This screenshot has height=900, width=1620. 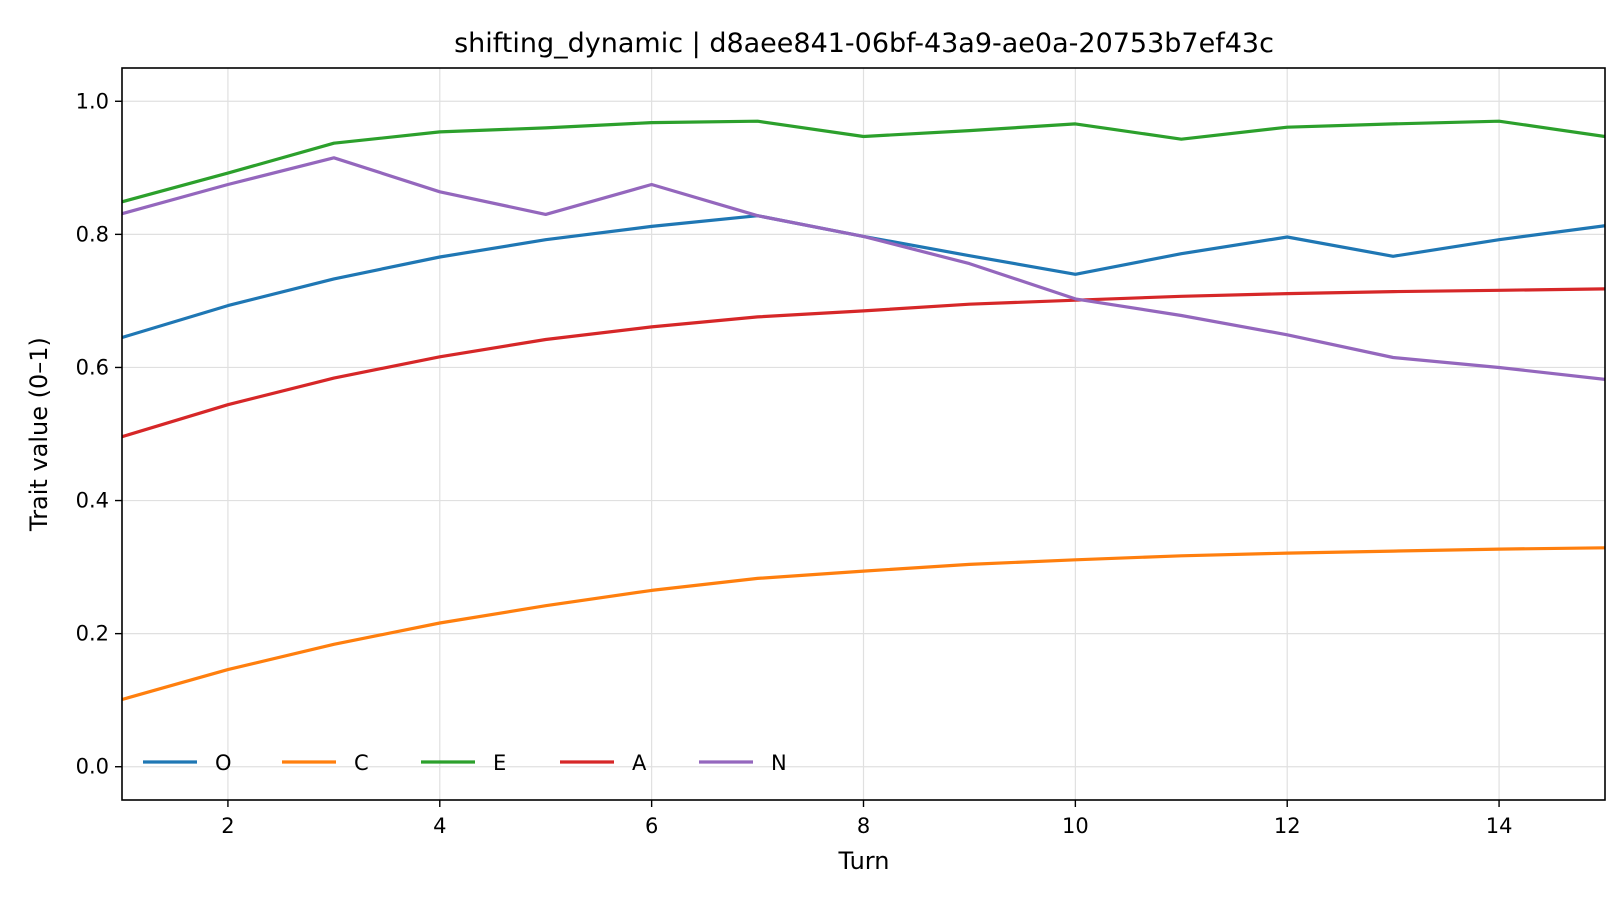 I want to click on series-line-E, so click(x=863, y=161).